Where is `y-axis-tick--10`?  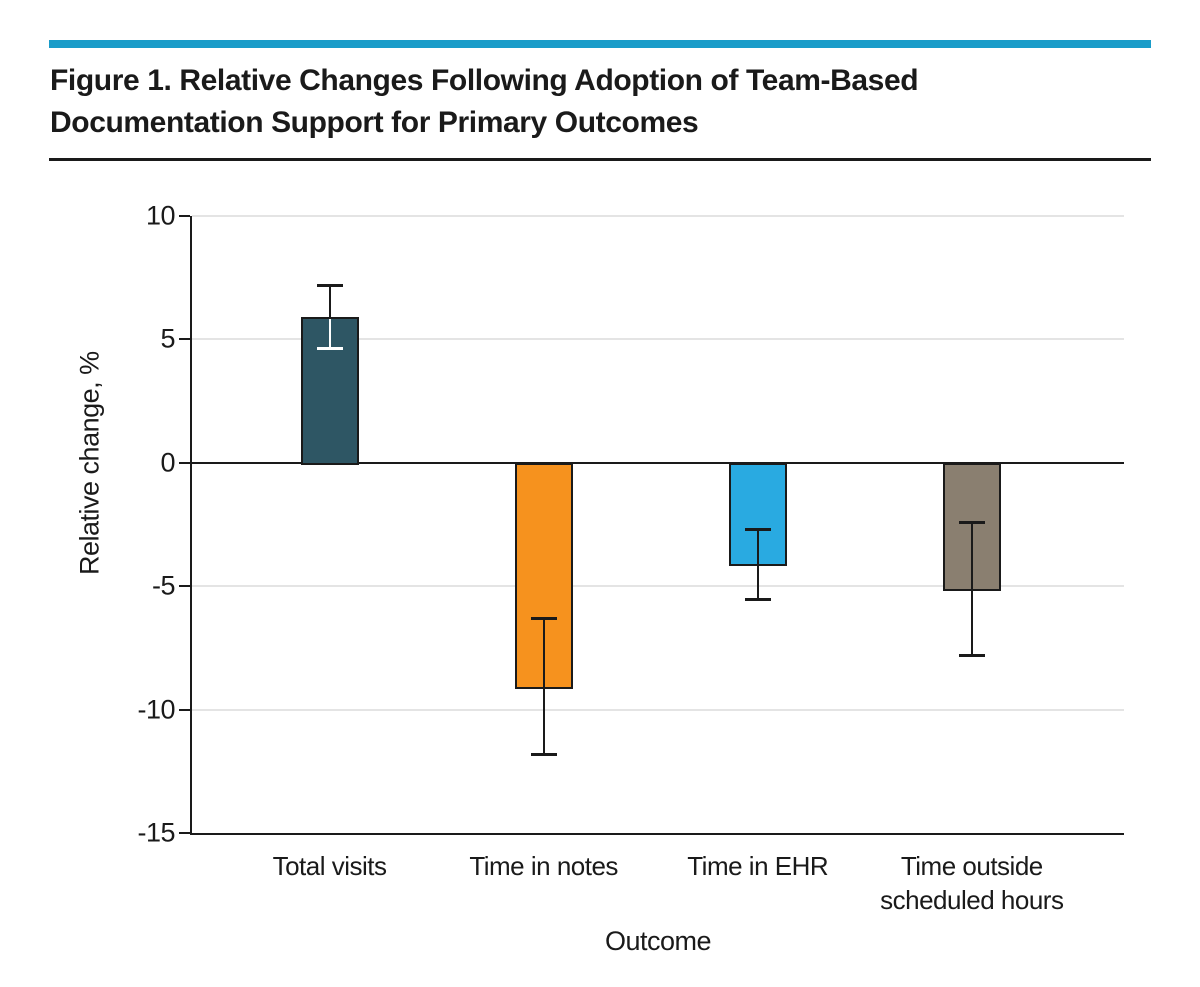 y-axis-tick--10 is located at coordinates (184, 709).